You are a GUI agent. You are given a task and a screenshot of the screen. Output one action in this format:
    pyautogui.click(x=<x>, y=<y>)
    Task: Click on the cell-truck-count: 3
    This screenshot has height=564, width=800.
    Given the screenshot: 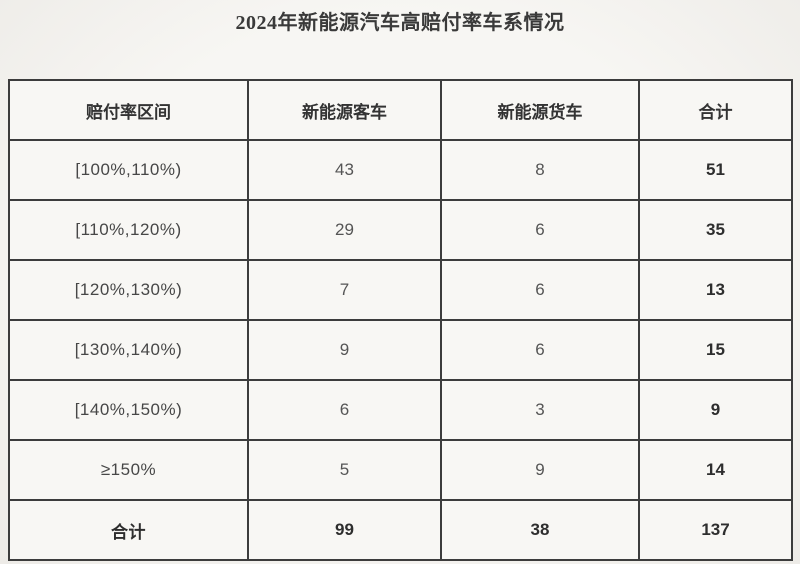 What is the action you would take?
    pyautogui.click(x=540, y=410)
    